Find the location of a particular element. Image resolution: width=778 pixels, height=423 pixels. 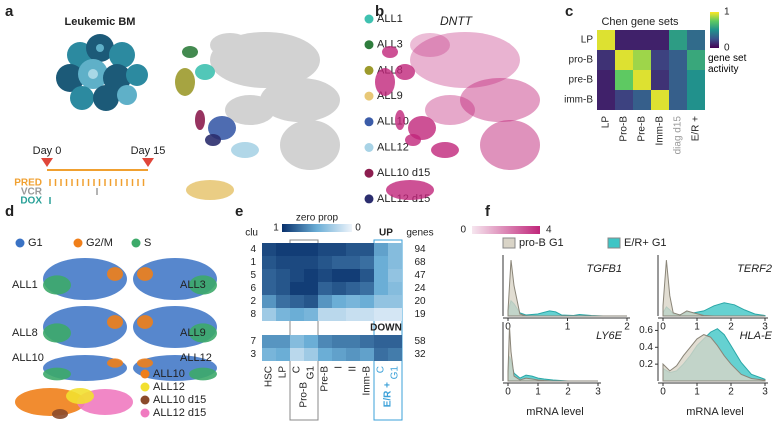

legend-label: ALL12 d15 is located at coordinates (179, 413).